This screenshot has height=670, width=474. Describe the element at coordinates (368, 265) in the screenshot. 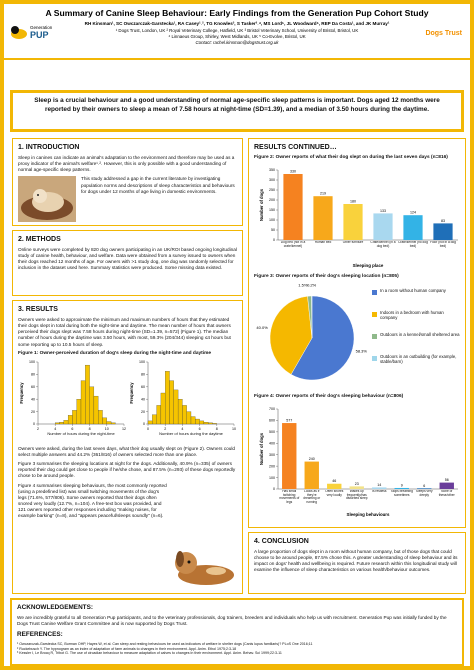

I see `x-axis-label: Sleeping place` at that location.